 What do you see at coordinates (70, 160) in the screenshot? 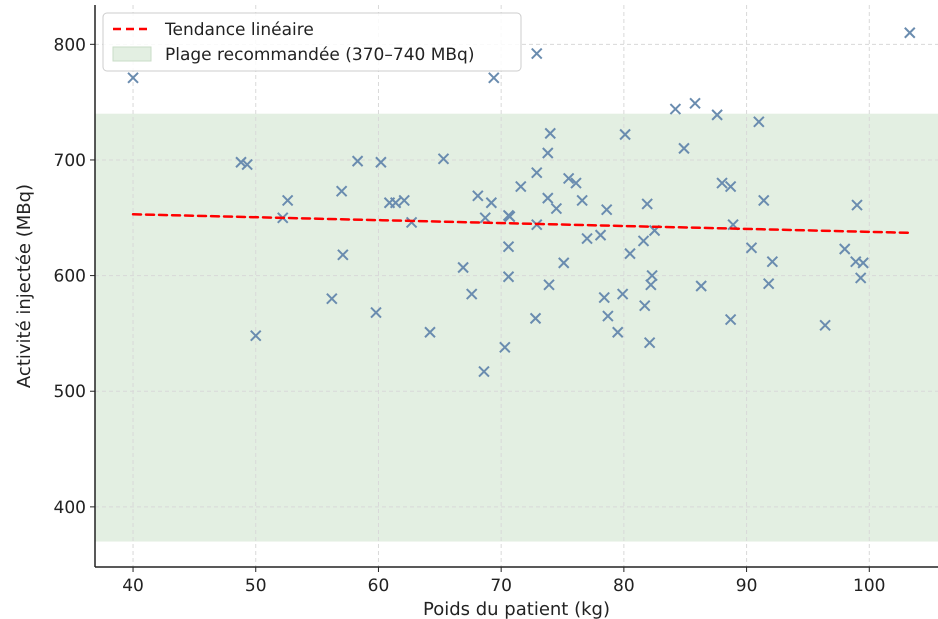
I see `y-tick-label: 700` at bounding box center [70, 160].